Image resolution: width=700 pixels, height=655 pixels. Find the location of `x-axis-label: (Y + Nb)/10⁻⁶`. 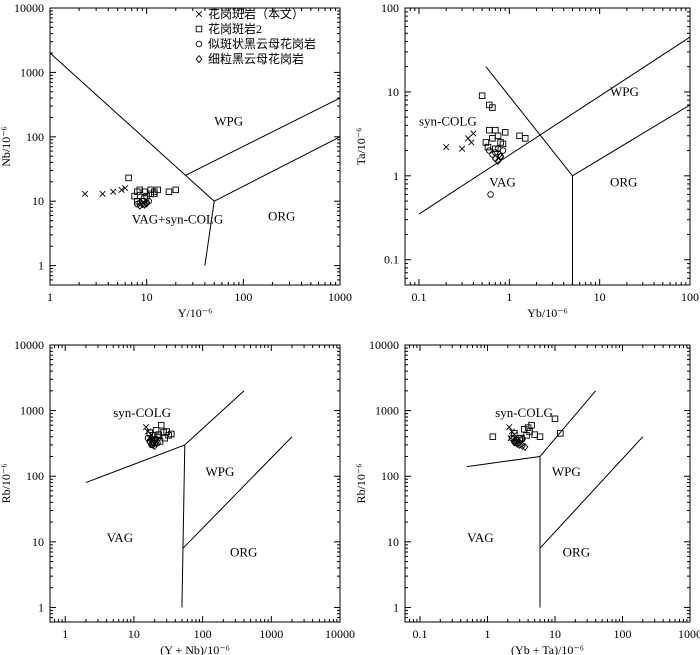

x-axis-label: (Y + Nb)/10⁻⁶ is located at coordinates (195, 649).